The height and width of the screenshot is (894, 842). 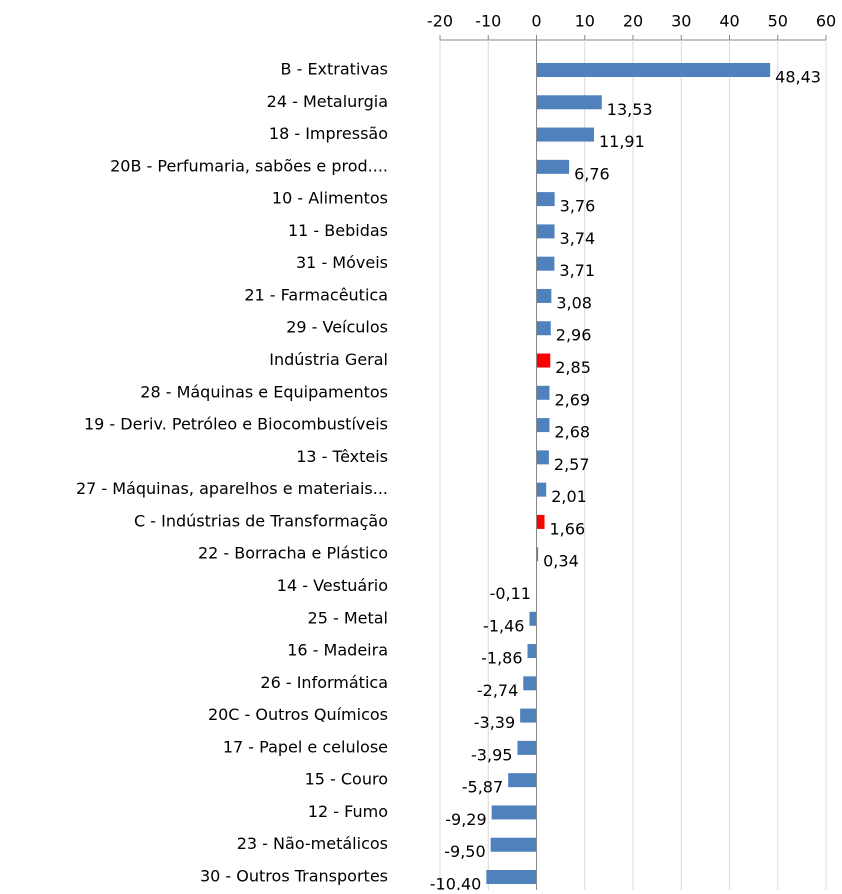 What do you see at coordinates (342, 262) in the screenshot?
I see `y-tick-label: 31 - Móveis` at bounding box center [342, 262].